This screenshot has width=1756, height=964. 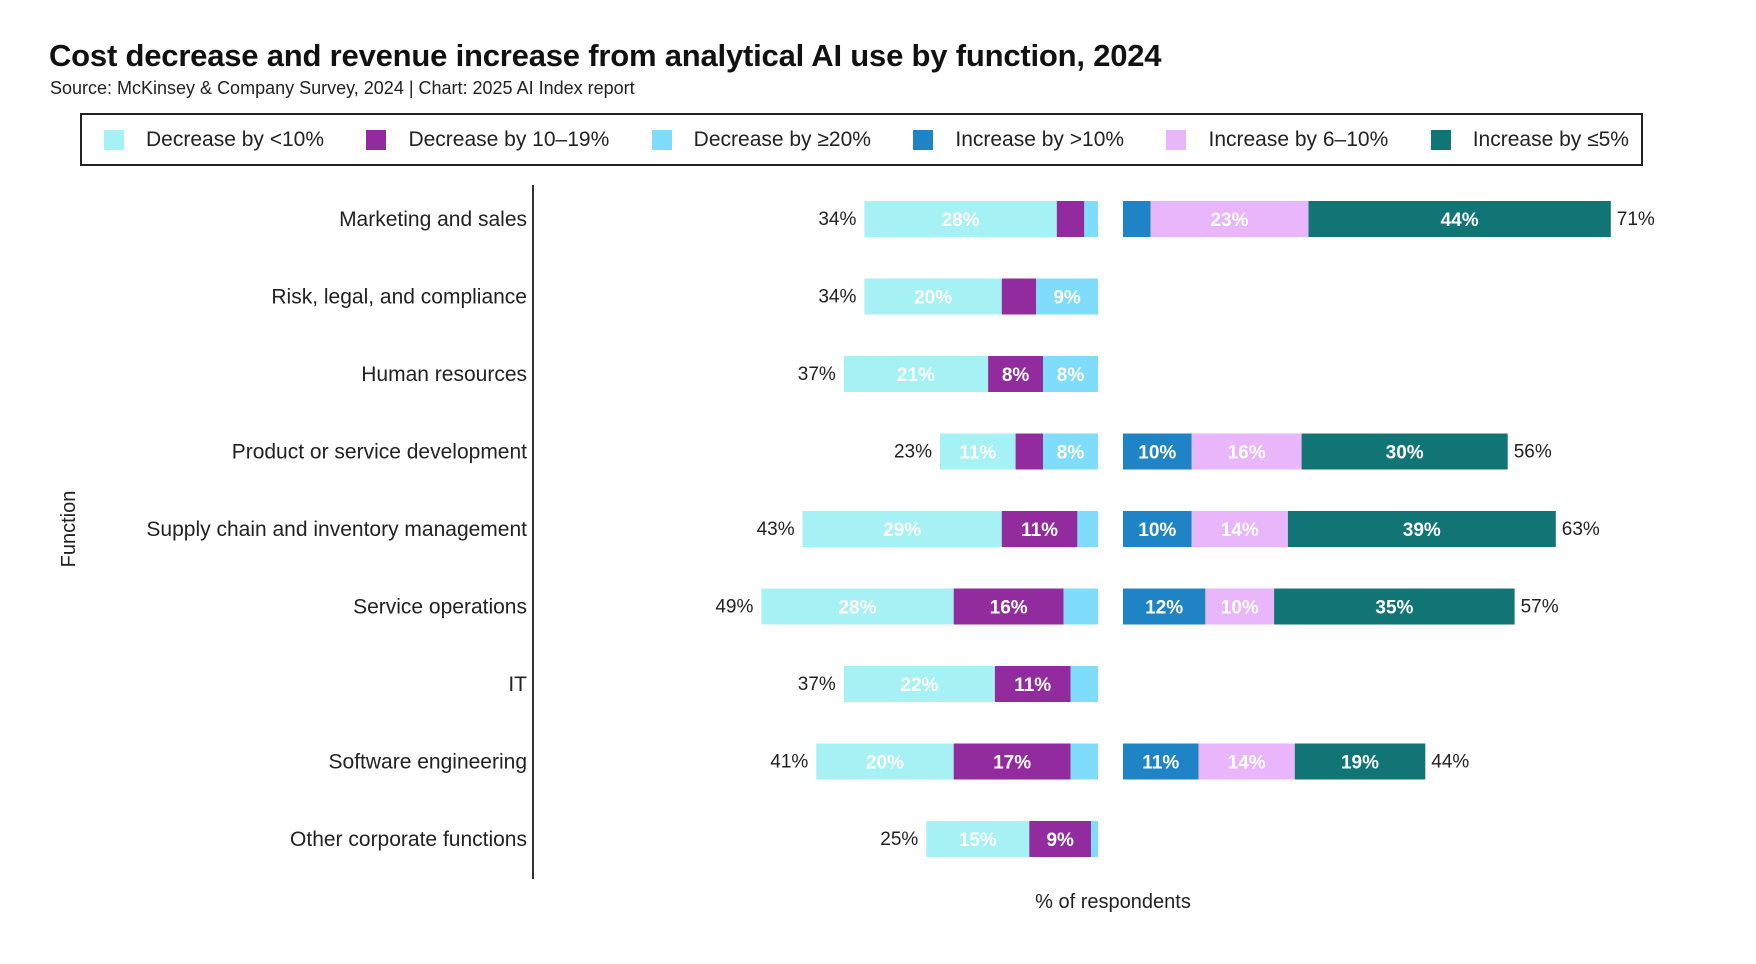 I want to click on bar-decrease-decrease-by-10-marketing-and-sales, so click(x=960, y=219).